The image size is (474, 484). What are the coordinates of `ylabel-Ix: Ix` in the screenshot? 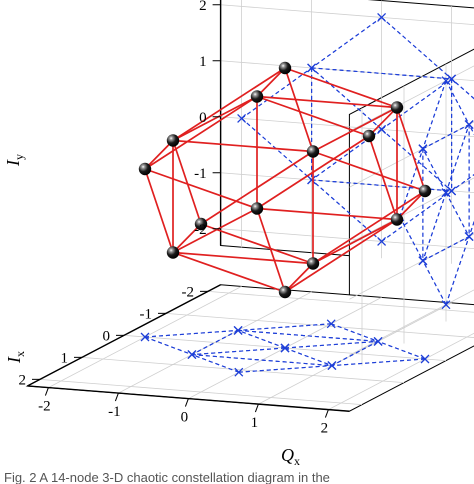 It's located at (15, 357).